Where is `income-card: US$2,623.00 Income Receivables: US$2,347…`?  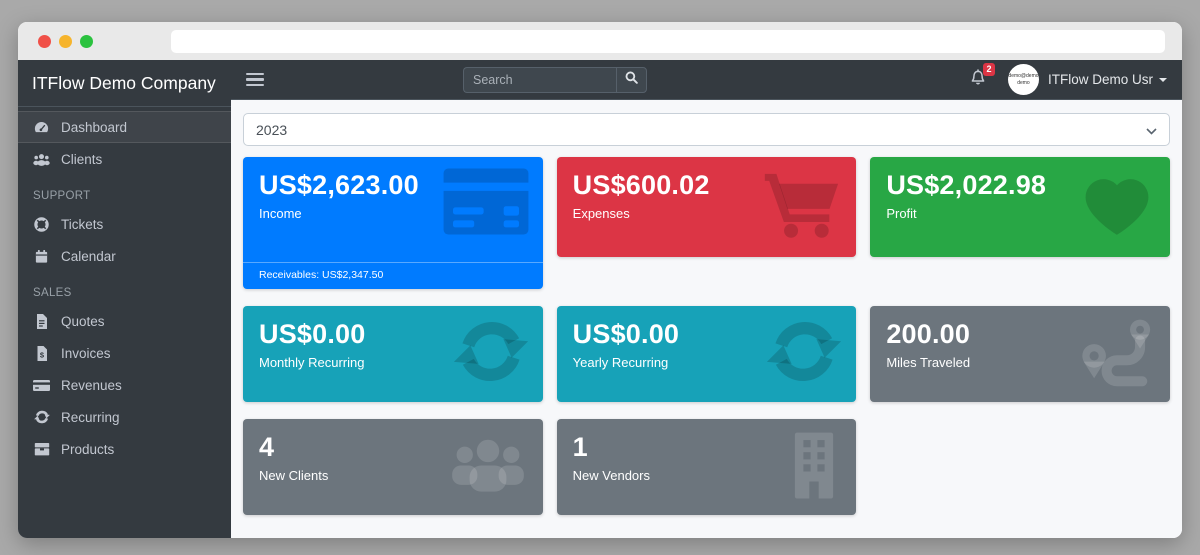 income-card: US$2,623.00 Income Receivables: US$2,347… is located at coordinates (393, 223).